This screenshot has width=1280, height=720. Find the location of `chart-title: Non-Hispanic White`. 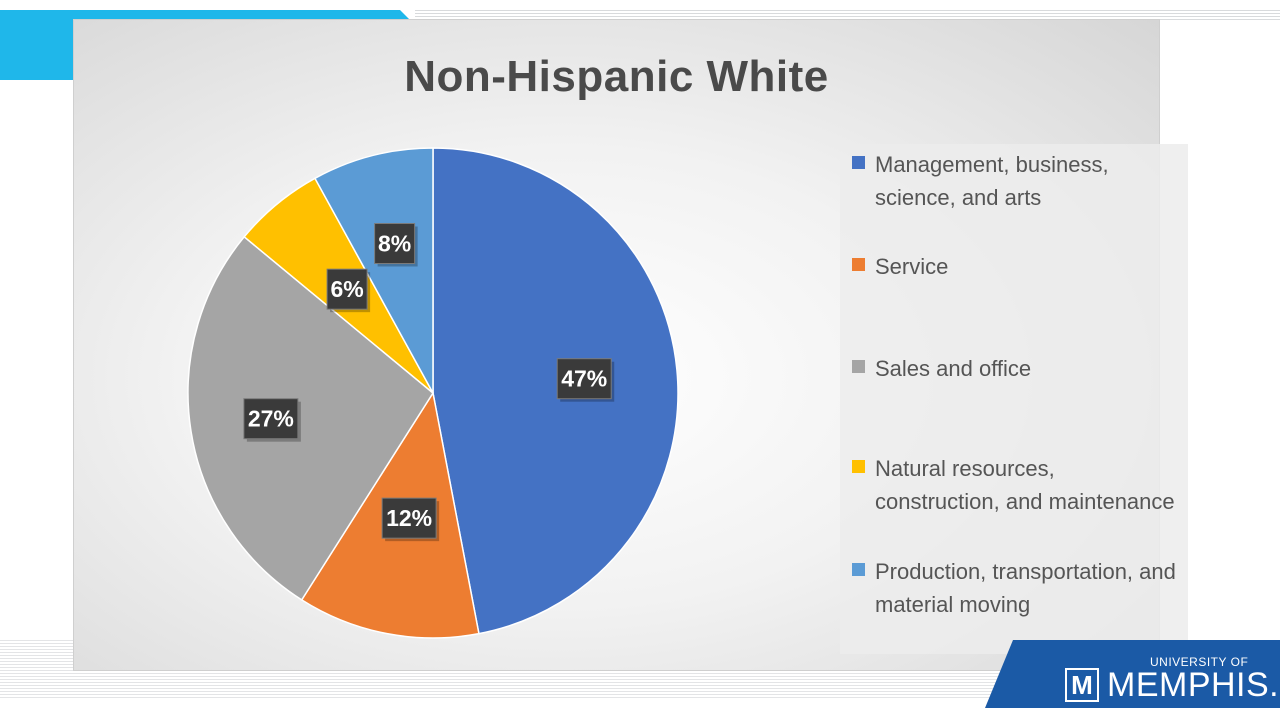

chart-title: Non-Hispanic White is located at coordinates (616, 76).